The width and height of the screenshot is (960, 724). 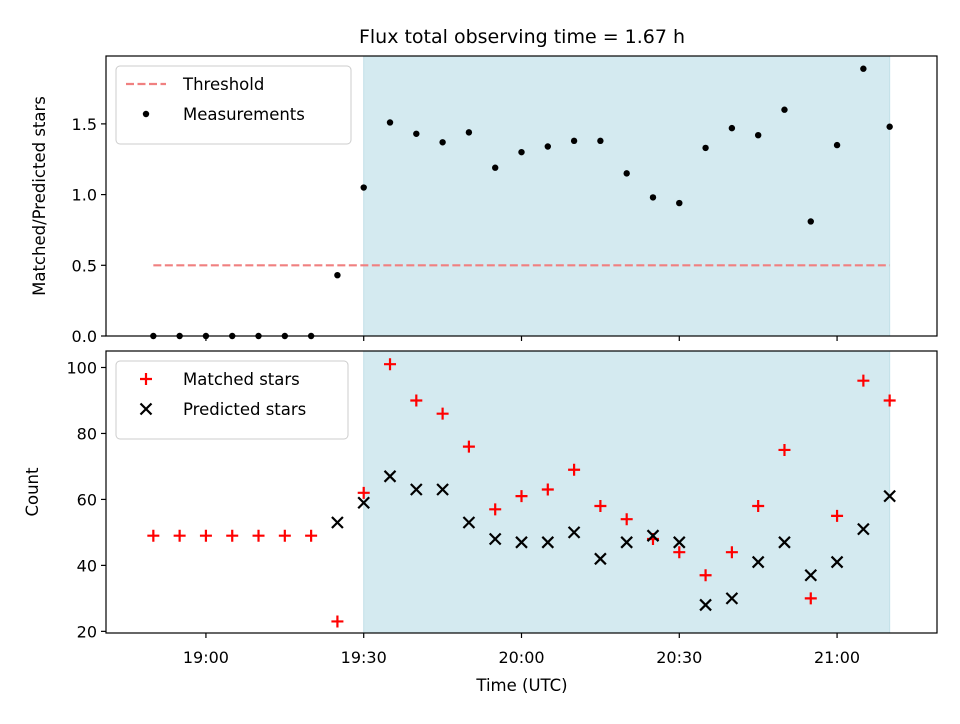 I want to click on legend-label: Matched stars, so click(x=241, y=379).